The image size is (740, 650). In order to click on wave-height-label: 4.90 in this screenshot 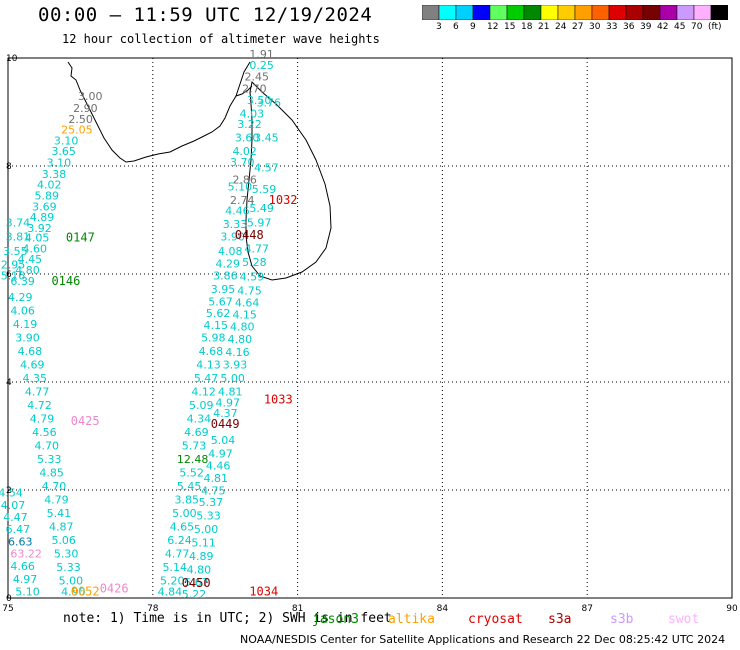, I will do `click(73, 591)`.